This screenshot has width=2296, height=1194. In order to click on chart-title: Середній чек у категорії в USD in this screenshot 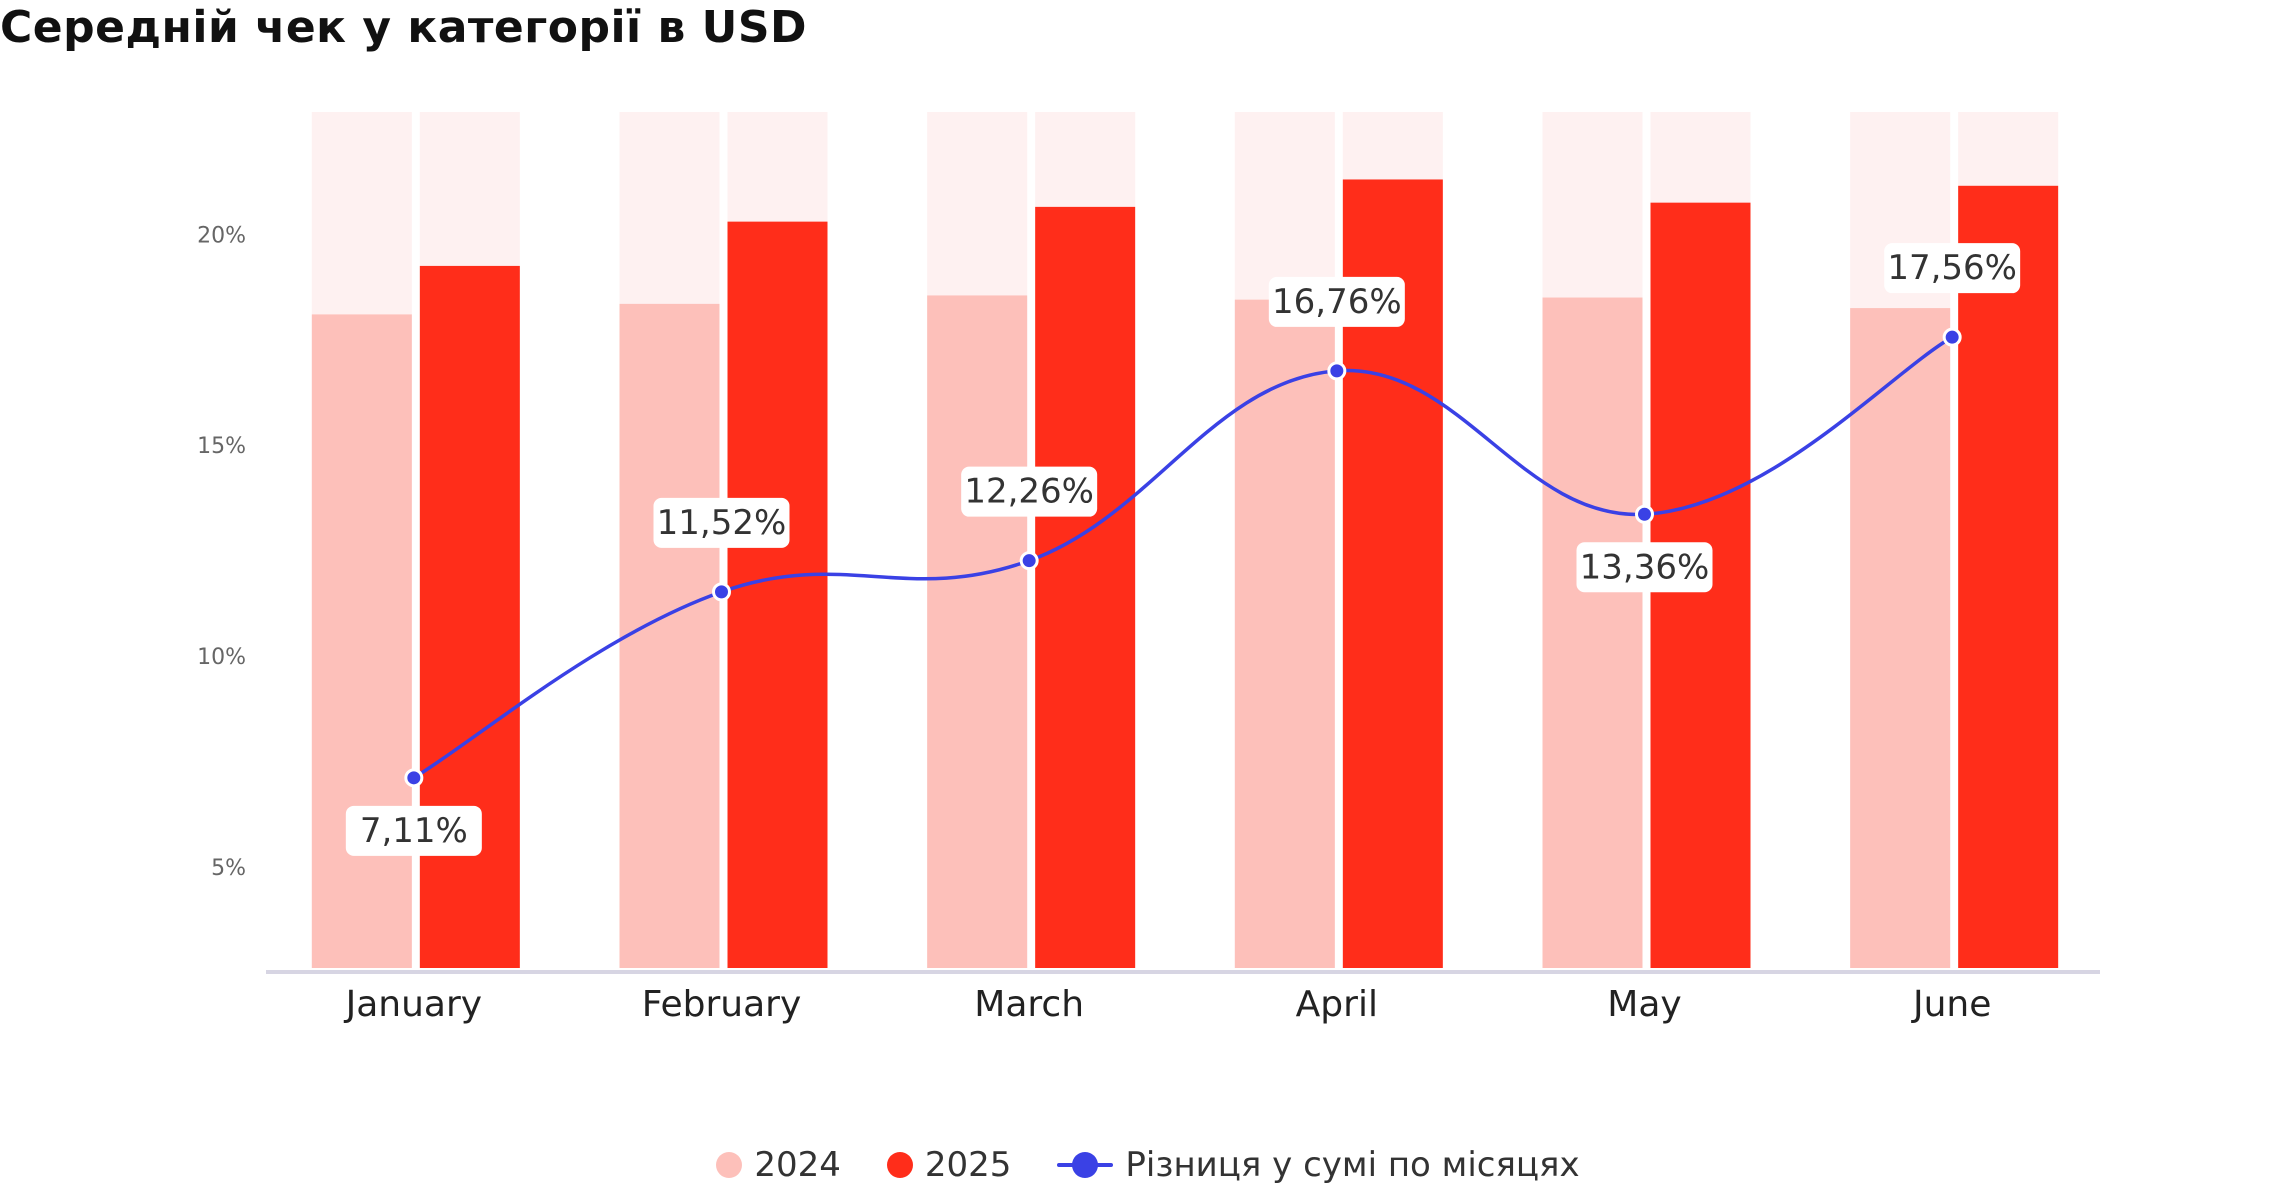, I will do `click(404, 27)`.